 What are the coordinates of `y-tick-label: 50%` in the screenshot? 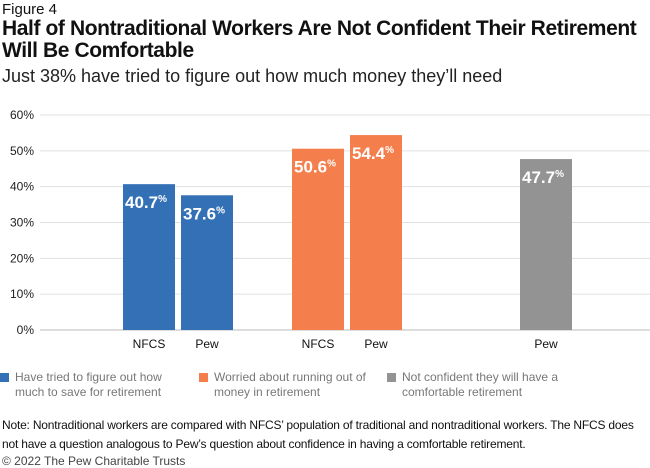 It's located at (22, 151).